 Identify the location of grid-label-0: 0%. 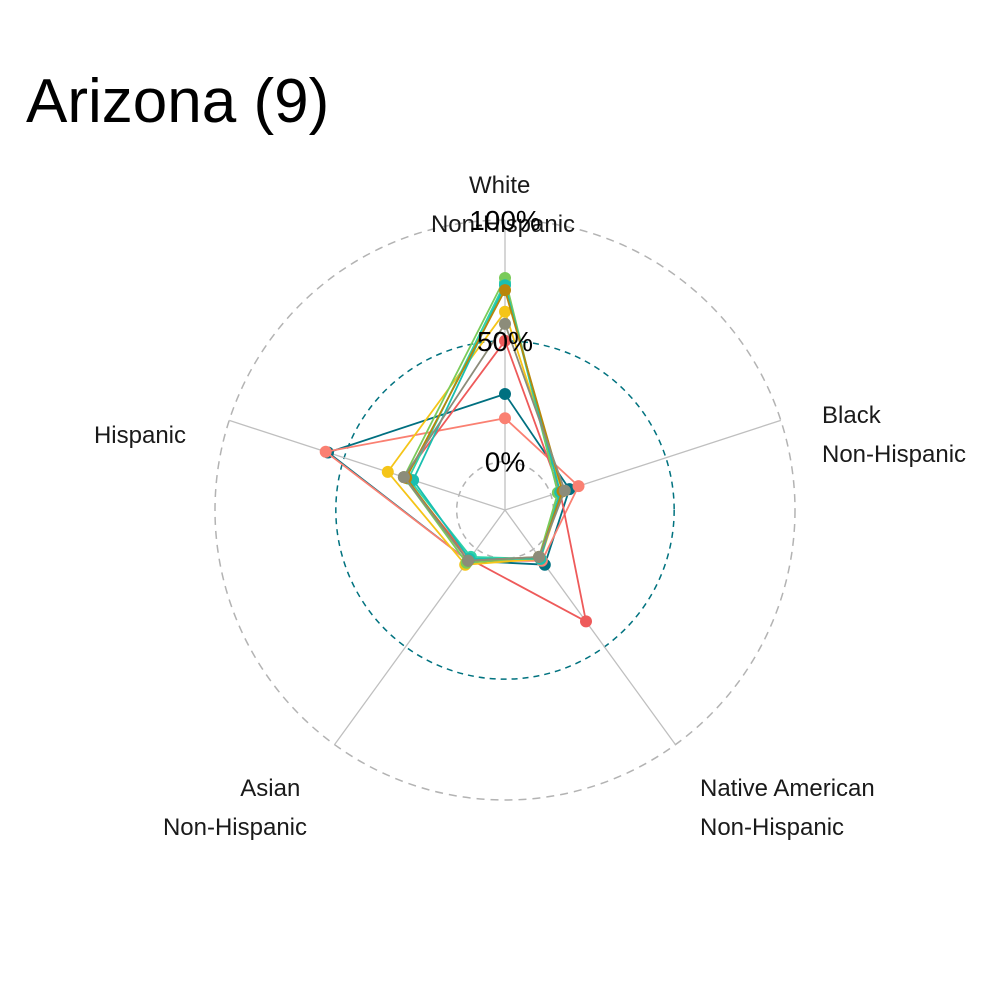
(505, 462).